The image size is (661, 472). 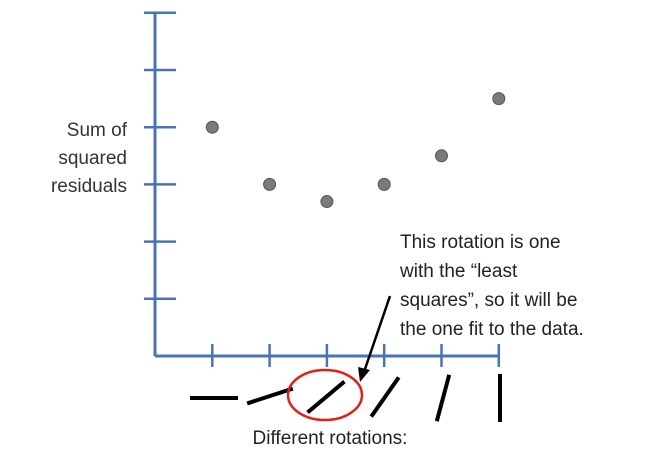 I want to click on x-axis-ticks, so click(x=356, y=355).